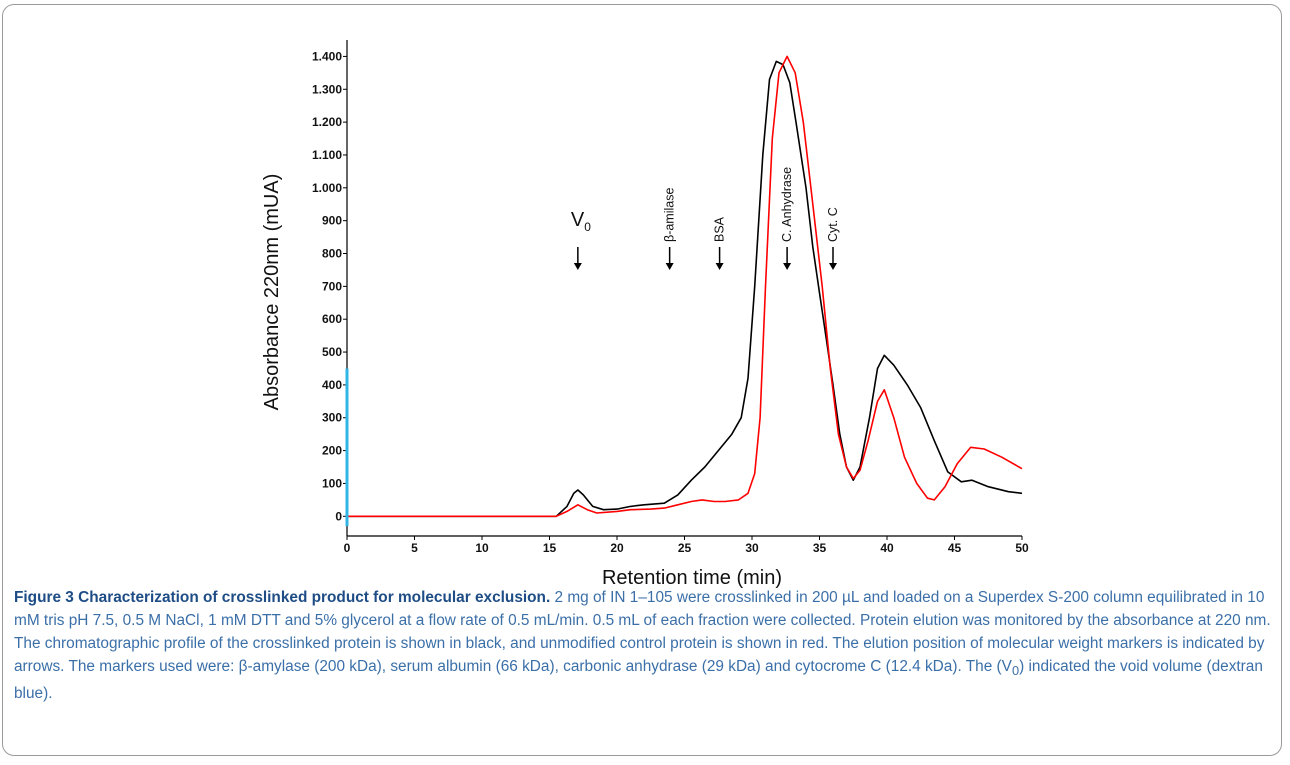 The width and height of the screenshot is (1290, 765). Describe the element at coordinates (414, 548) in the screenshot. I see `x-tick-label: 5` at that location.